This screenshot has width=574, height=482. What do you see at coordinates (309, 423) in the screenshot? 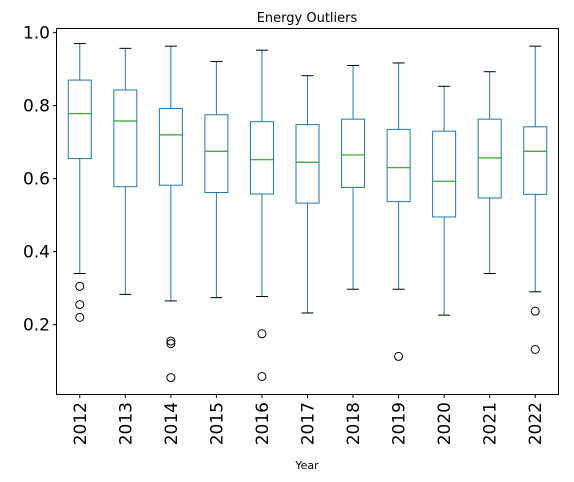
I see `x-tick-label: 2017` at bounding box center [309, 423].